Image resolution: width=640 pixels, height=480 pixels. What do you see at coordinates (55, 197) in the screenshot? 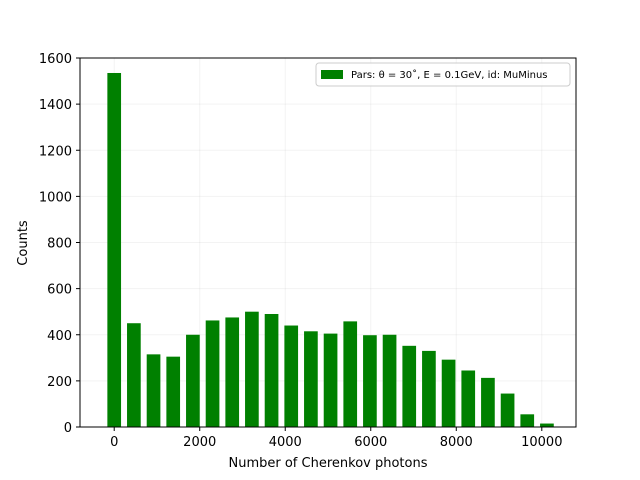
I see `y-tick-label: 1000` at bounding box center [55, 197].